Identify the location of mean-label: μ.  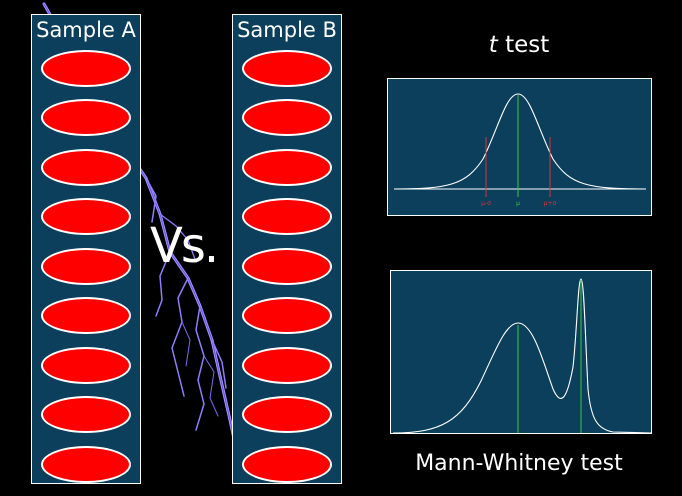
(518, 203).